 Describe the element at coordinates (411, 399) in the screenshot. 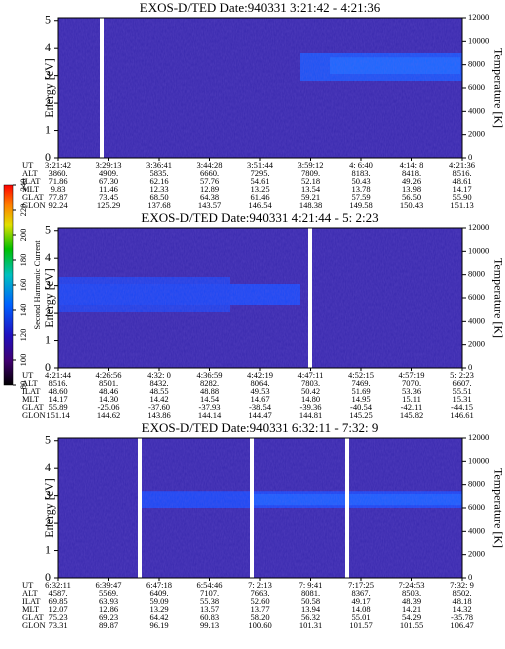

I see `table-cell: 15.11` at that location.